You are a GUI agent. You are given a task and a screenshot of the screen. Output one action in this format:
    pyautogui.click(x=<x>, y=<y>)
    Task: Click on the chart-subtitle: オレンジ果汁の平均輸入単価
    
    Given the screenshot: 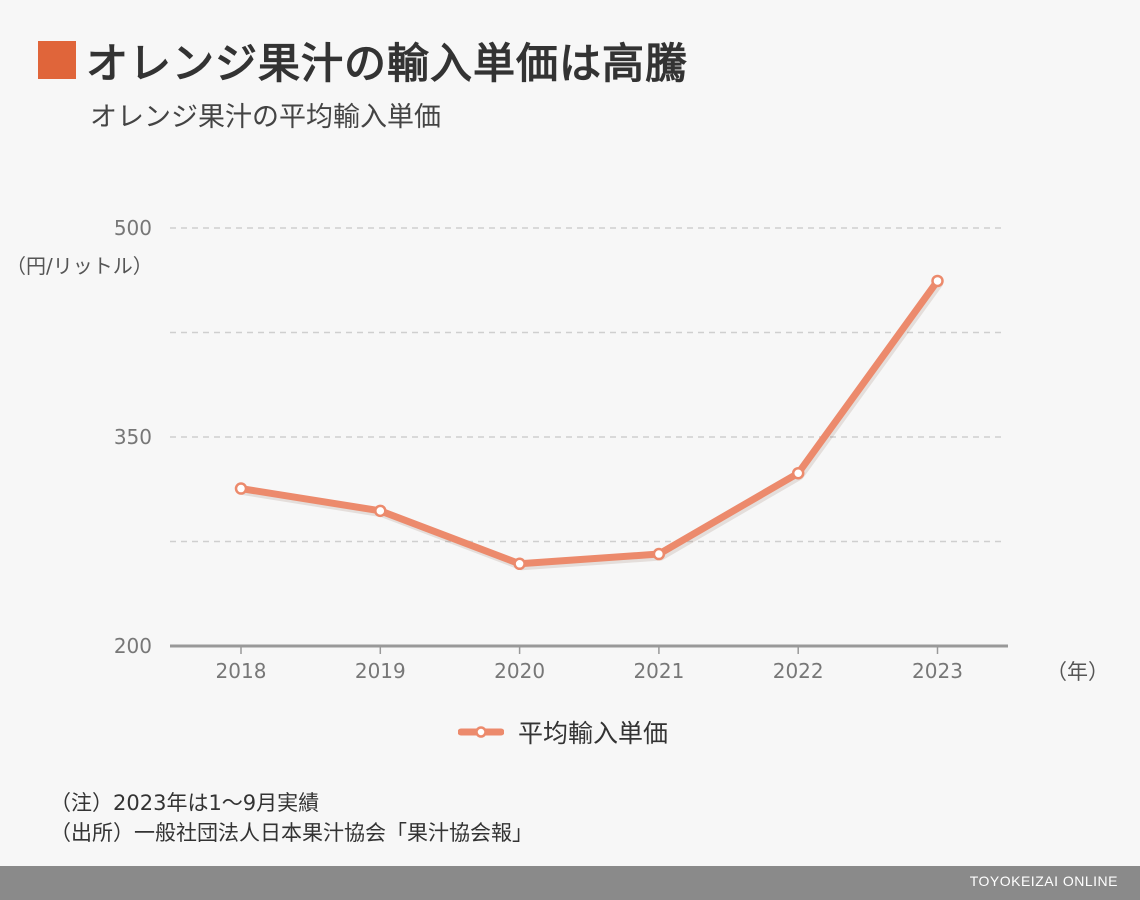 What is the action you would take?
    pyautogui.click(x=265, y=117)
    